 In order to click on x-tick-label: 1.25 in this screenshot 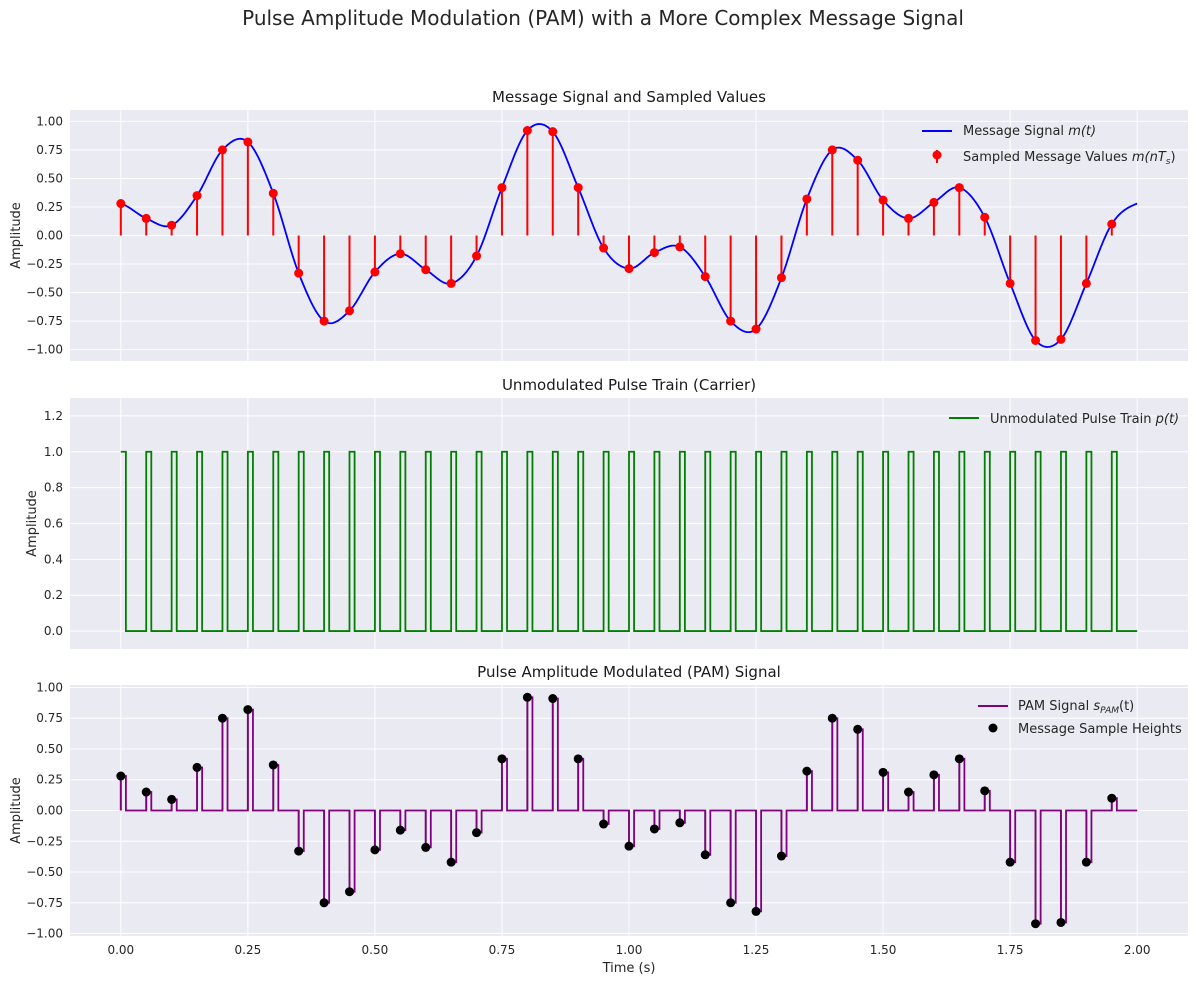, I will do `click(756, 950)`.